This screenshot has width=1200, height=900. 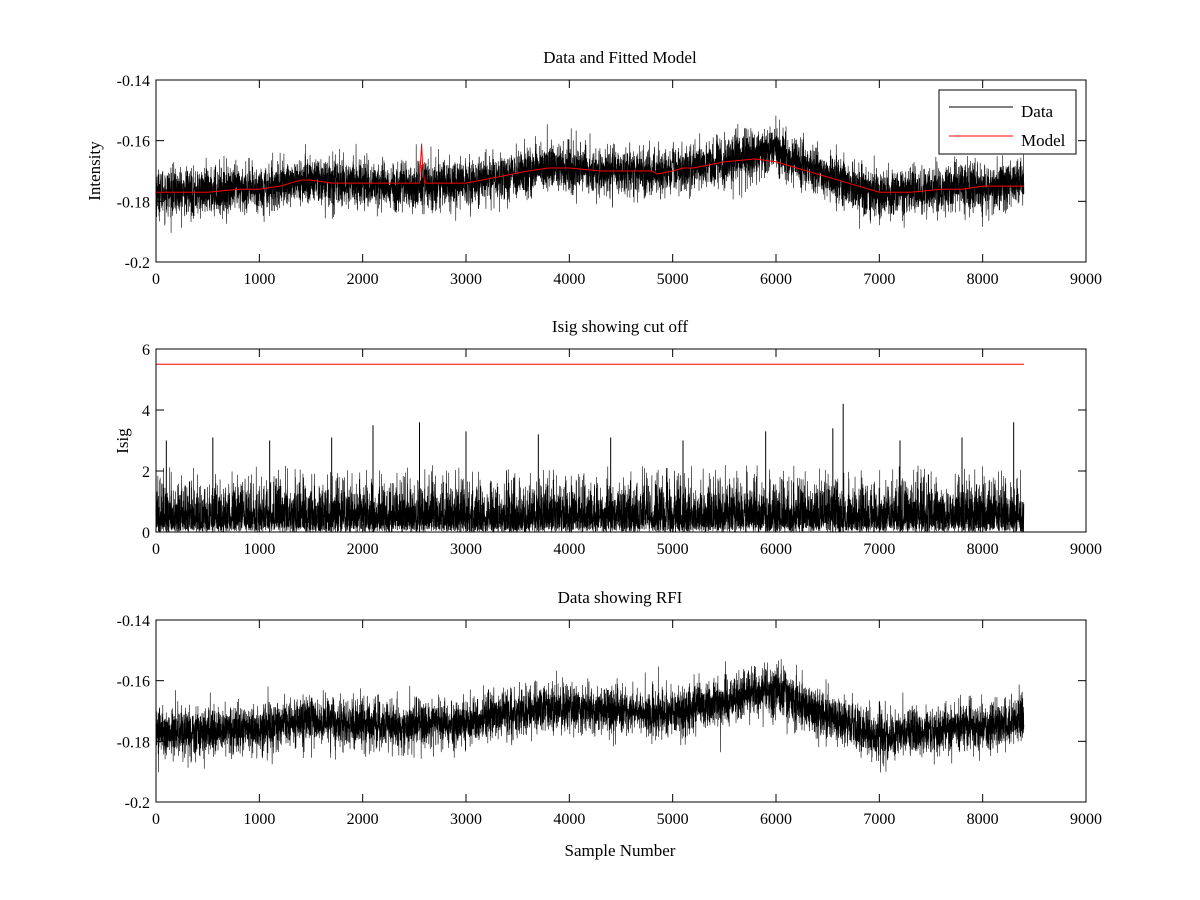 What do you see at coordinates (620, 326) in the screenshot?
I see `panel-2-title: Isig showing cut off` at bounding box center [620, 326].